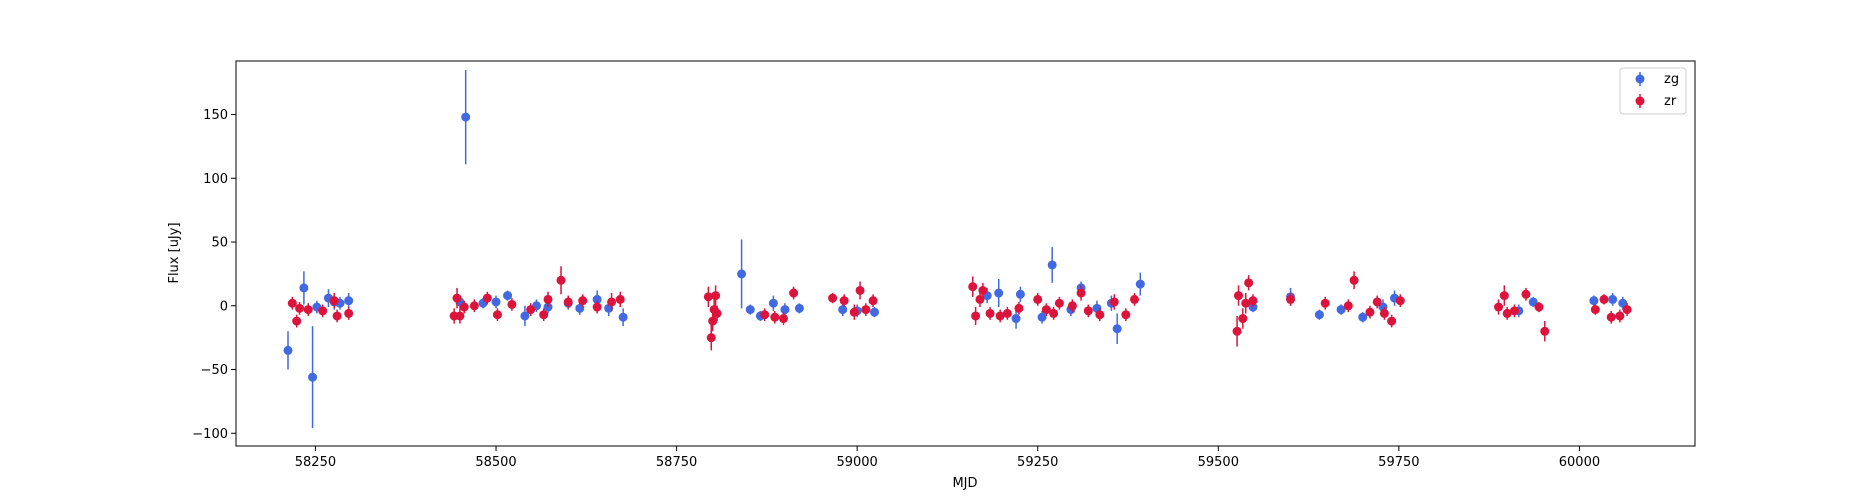  I want to click on legend-marker, so click(1640, 79).